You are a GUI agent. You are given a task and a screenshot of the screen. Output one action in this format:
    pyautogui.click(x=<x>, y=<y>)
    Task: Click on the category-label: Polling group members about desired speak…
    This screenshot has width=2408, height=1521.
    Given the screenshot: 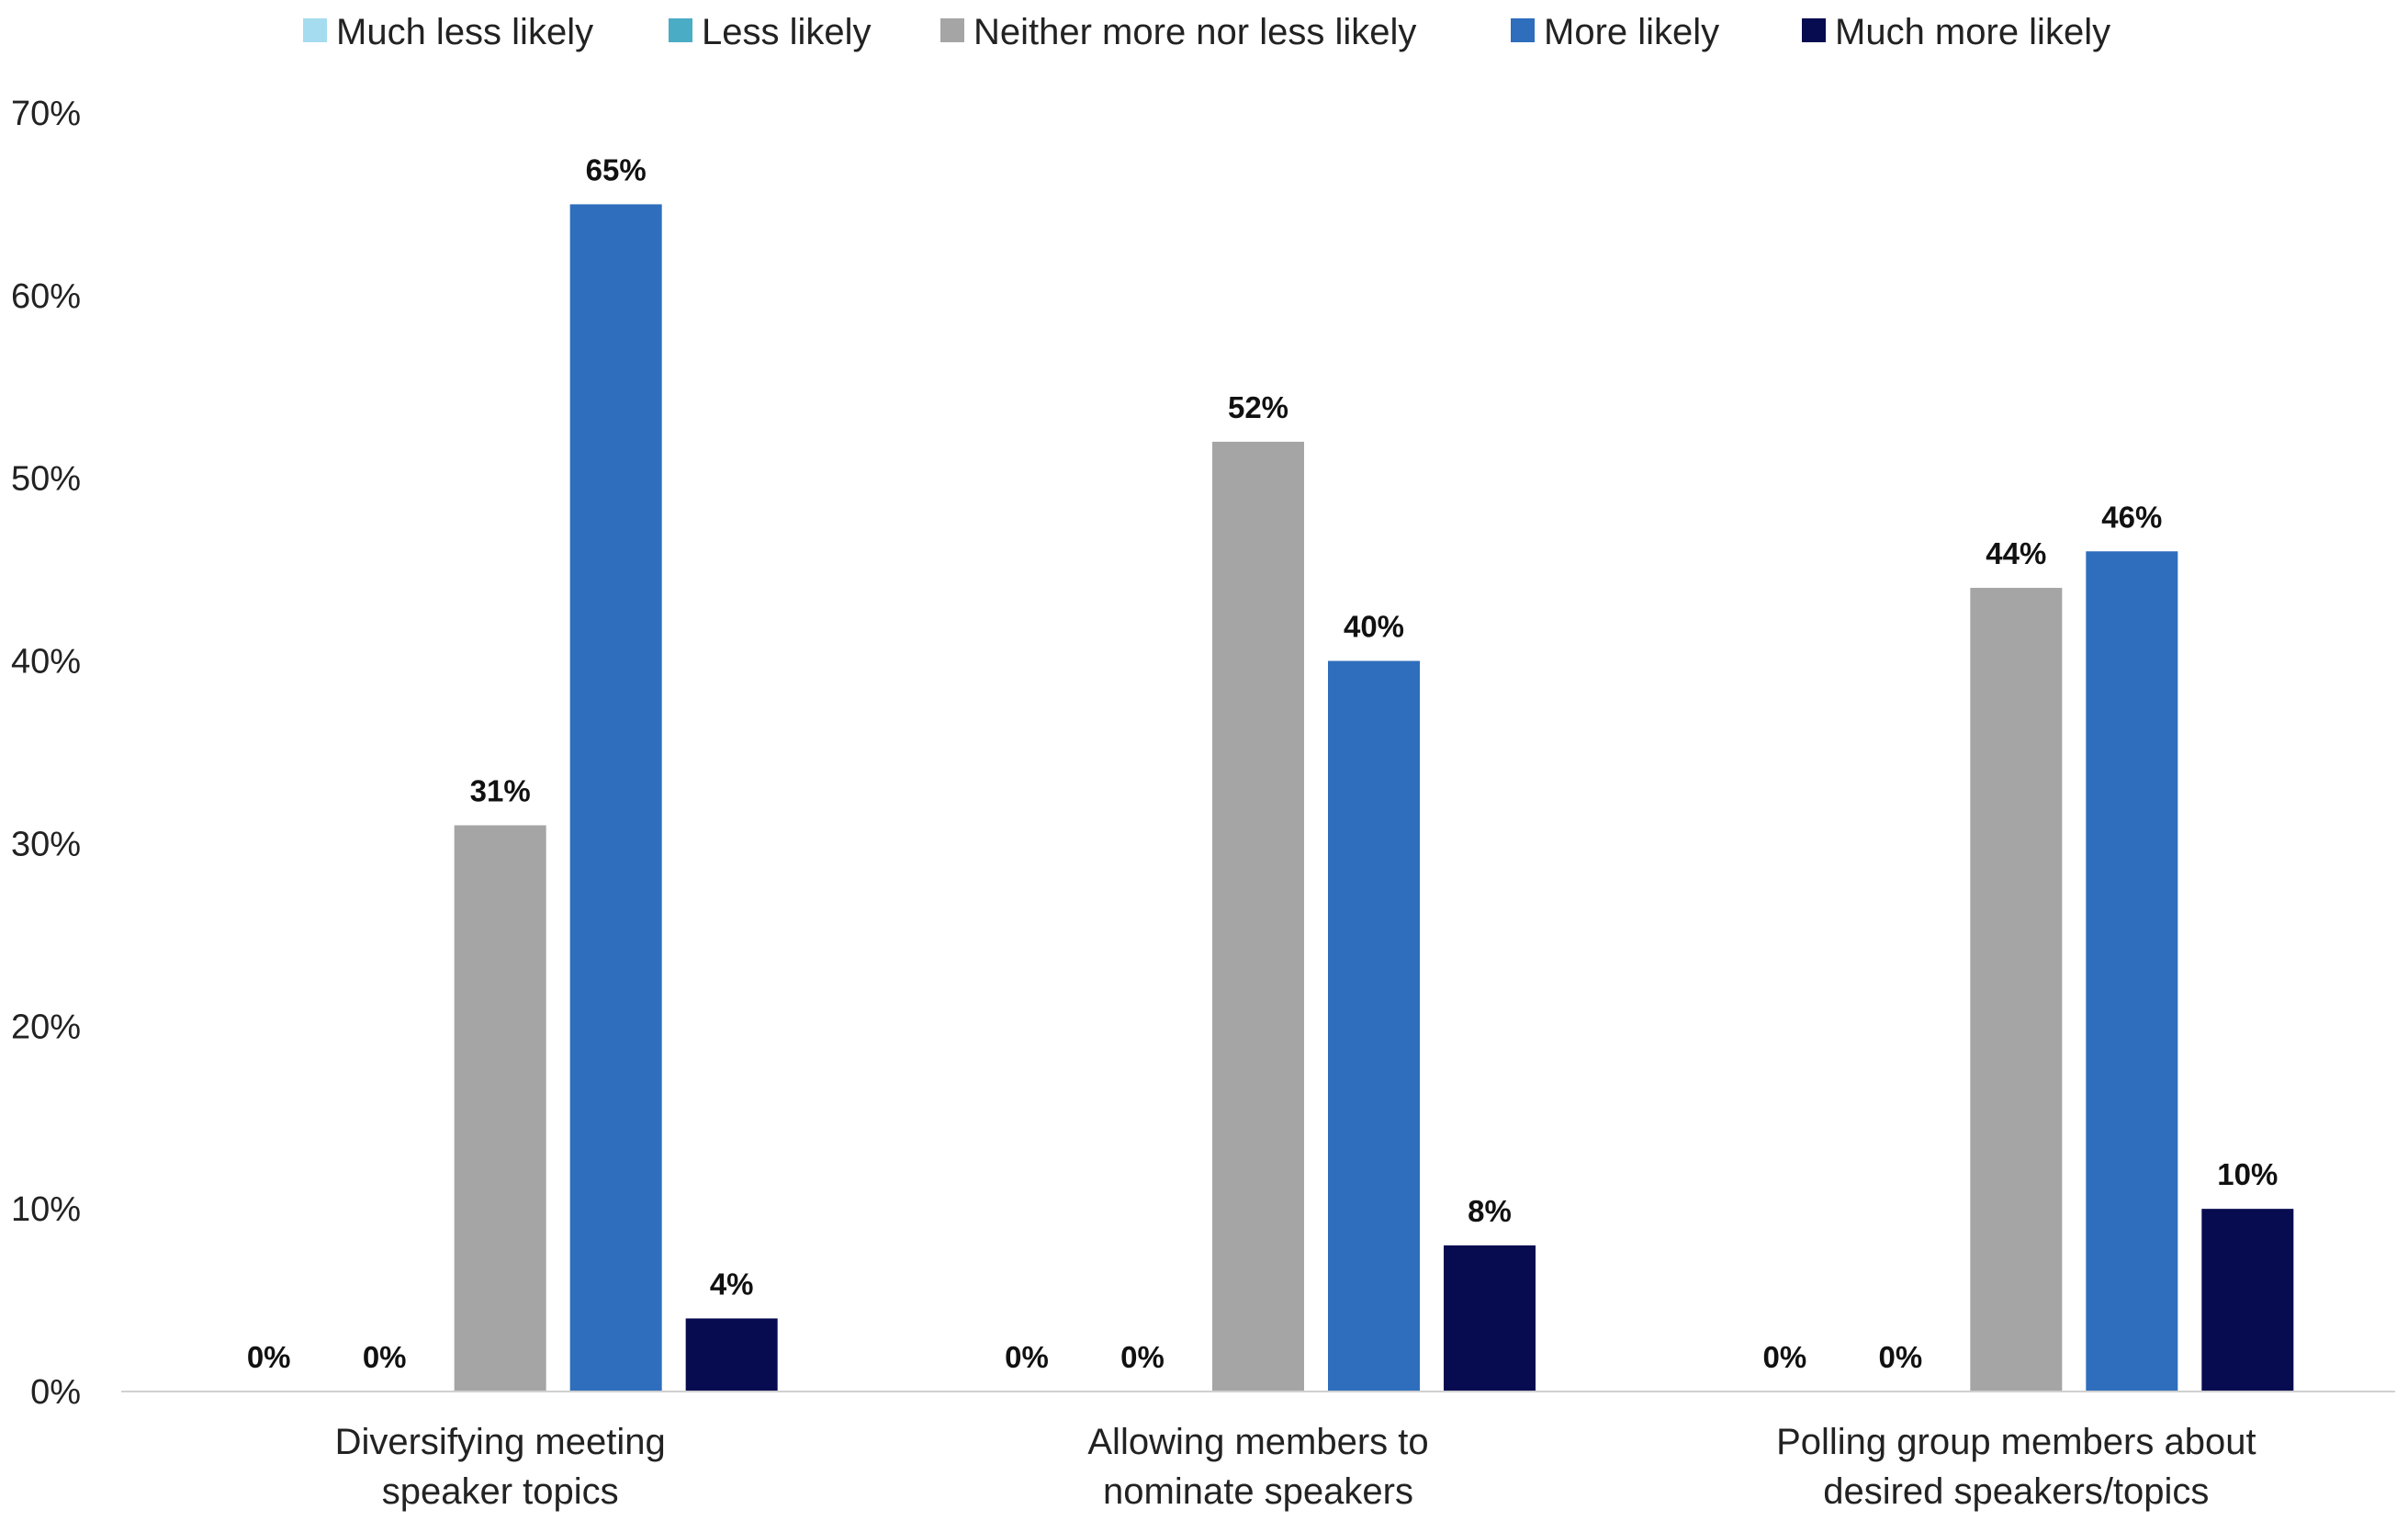 What is the action you would take?
    pyautogui.click(x=2016, y=1467)
    